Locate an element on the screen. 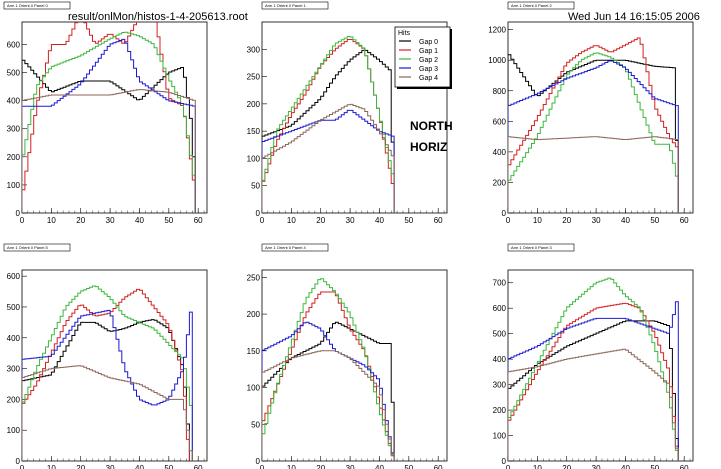  y-tick-label: 700 is located at coordinates (500, 283).